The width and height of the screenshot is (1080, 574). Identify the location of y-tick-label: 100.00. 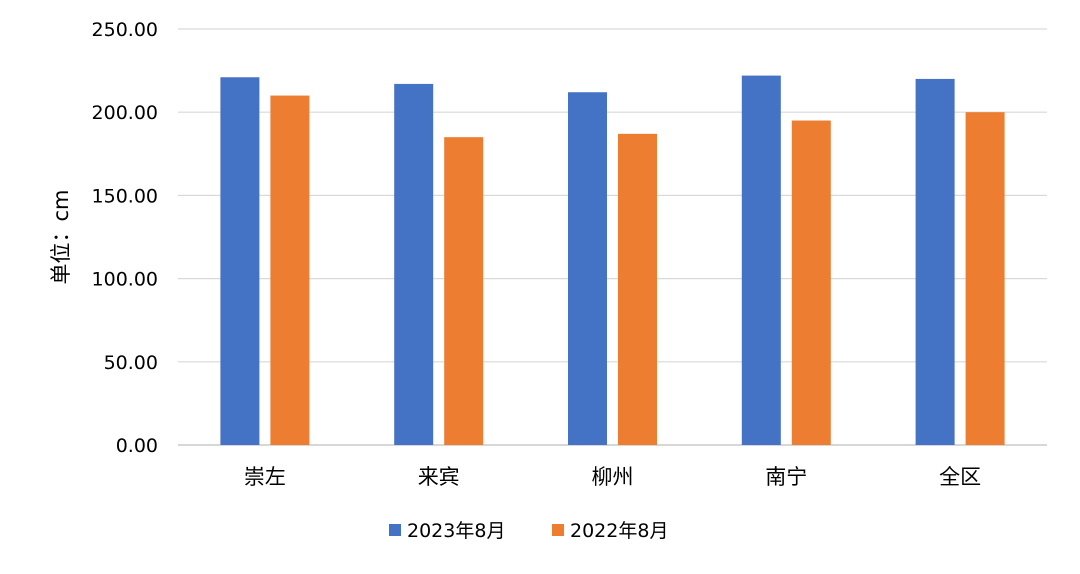
(125, 280).